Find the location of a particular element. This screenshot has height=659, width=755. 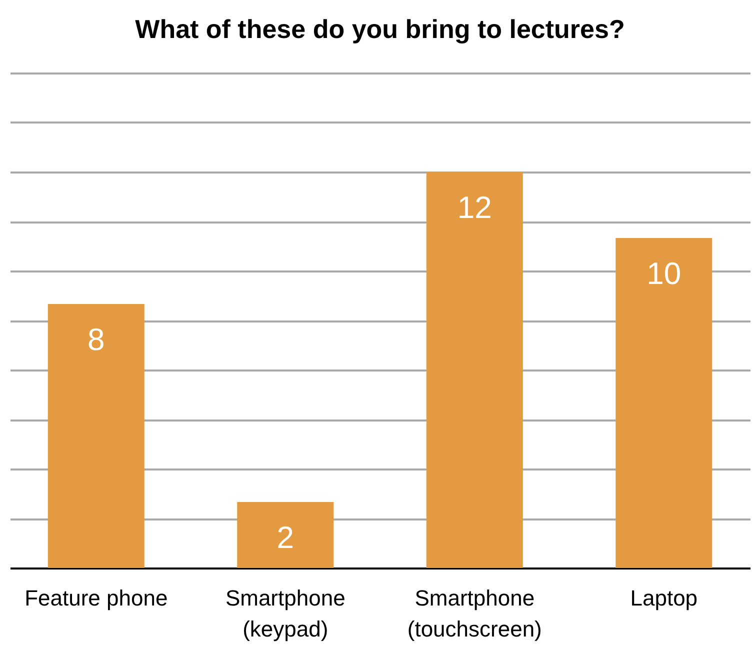

x-tick-label: Smartphone (keypad) is located at coordinates (285, 614).